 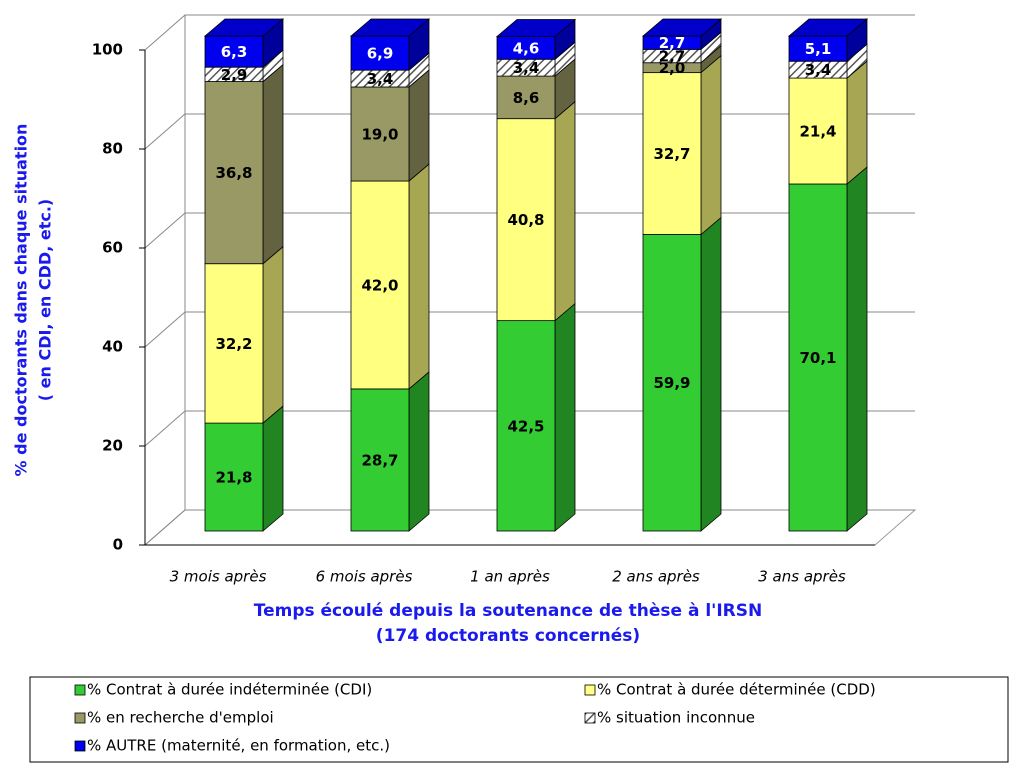 I want to click on y-tick-label: 0, so click(x=118, y=545).